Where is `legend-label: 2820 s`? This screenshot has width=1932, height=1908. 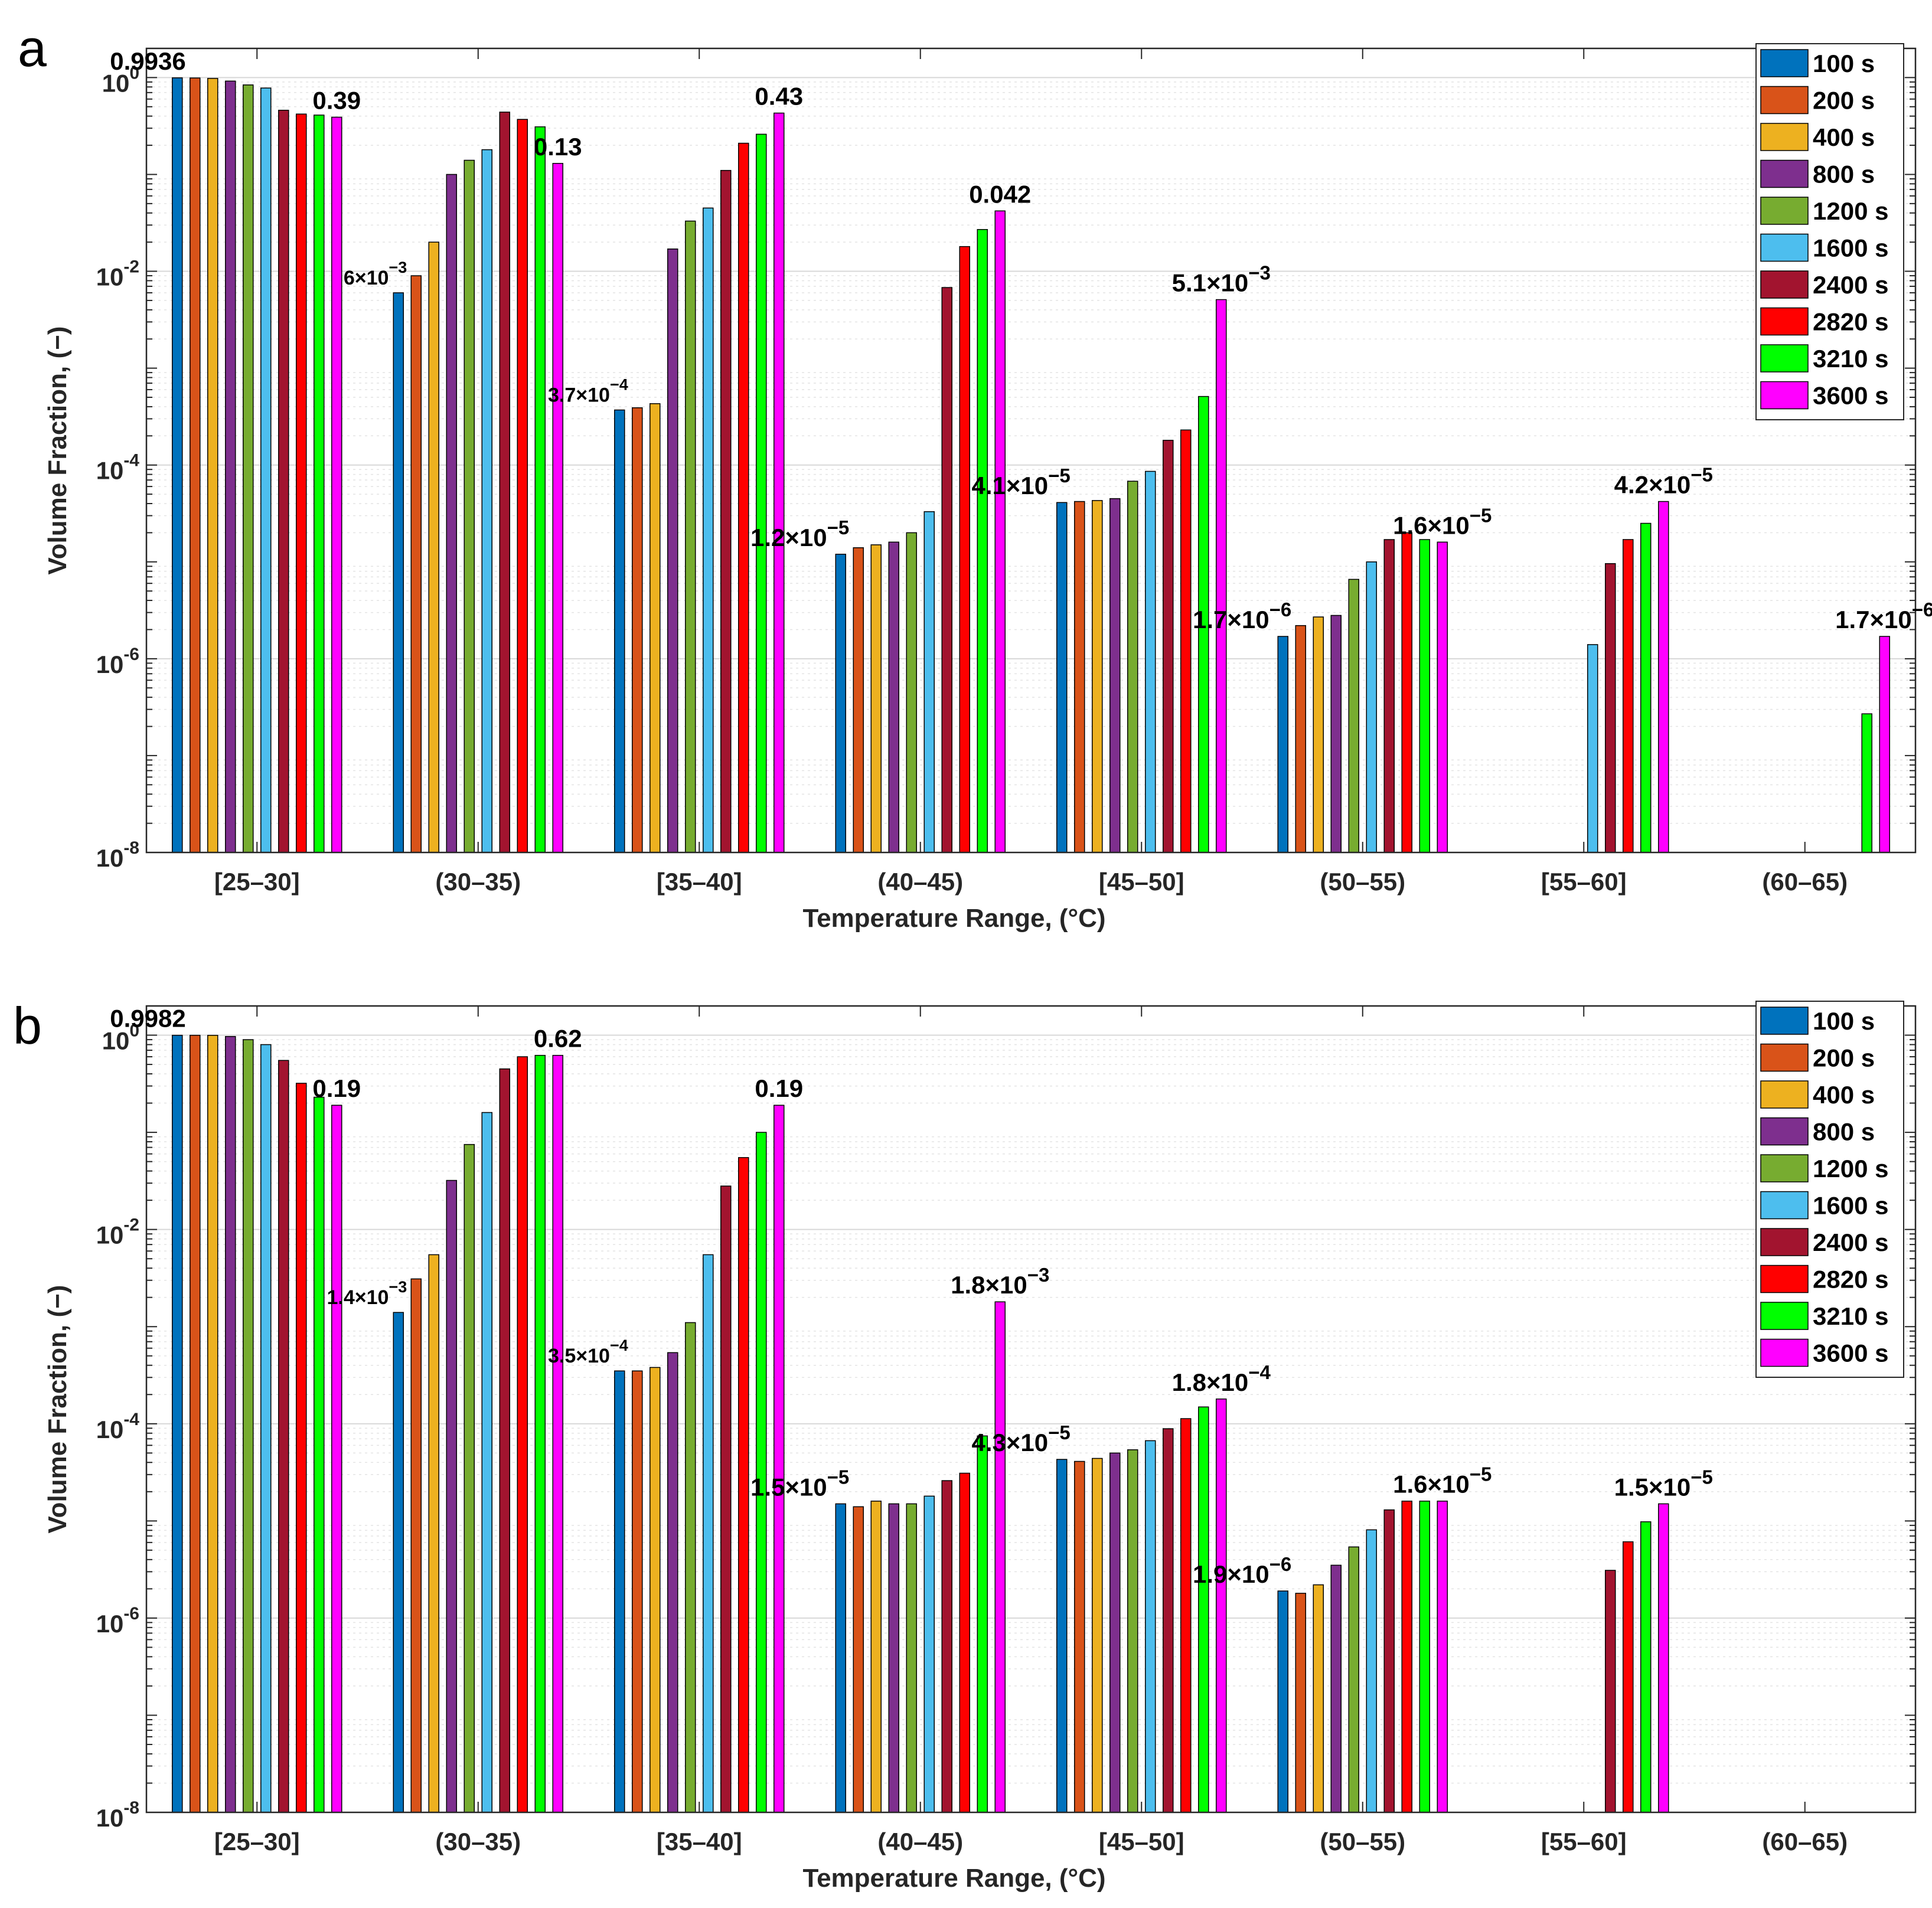 legend-label: 2820 s is located at coordinates (1850, 322).